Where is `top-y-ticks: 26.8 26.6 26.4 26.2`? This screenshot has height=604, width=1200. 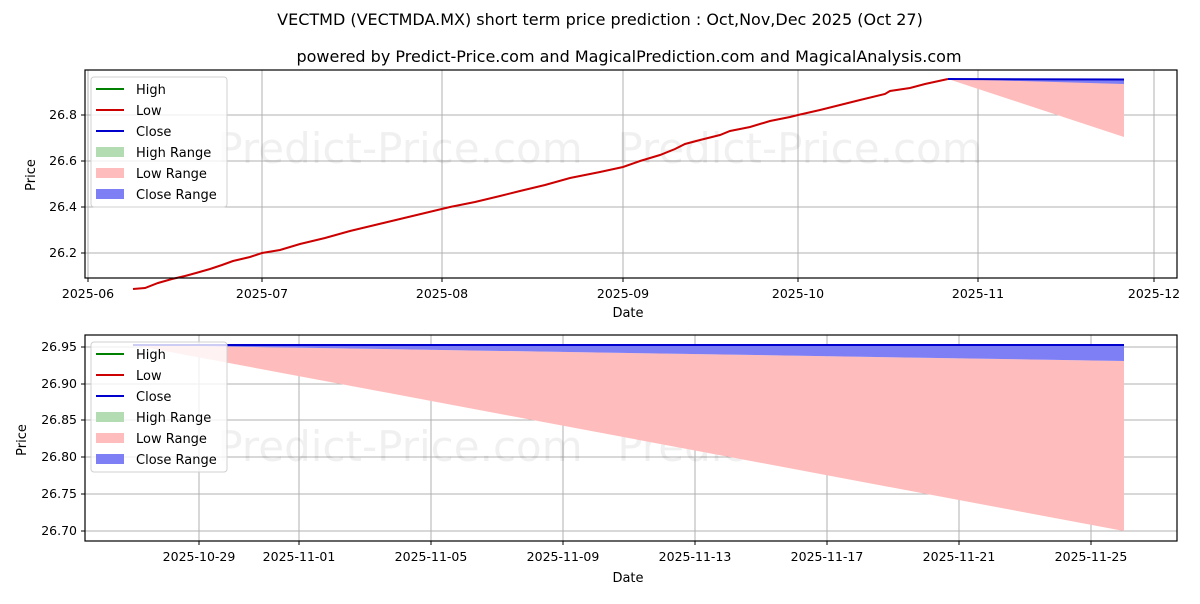 top-y-ticks: 26.8 26.6 26.4 26.2 is located at coordinates (67, 183).